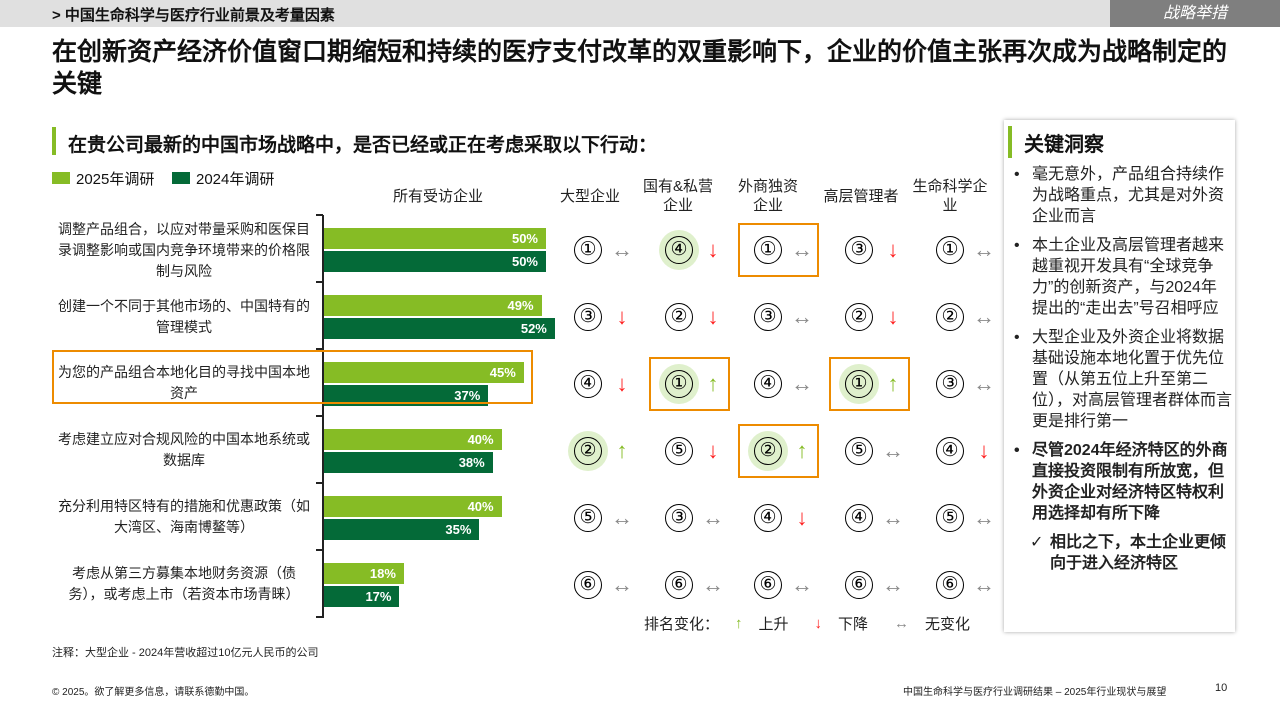 This screenshot has width=1280, height=720. What do you see at coordinates (184, 583) in the screenshot?
I see `row-label: 考虑从第三方募集本地财务资源（债务），或考虑上市（若资本市场青睐）` at bounding box center [184, 583].